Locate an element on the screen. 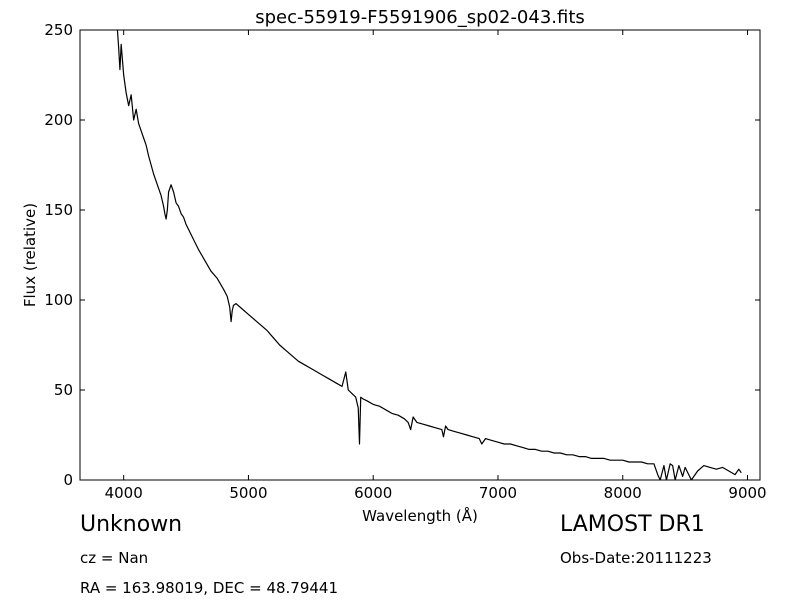 The width and height of the screenshot is (800, 600). survey-label: LAMOST DR1 is located at coordinates (632, 524).